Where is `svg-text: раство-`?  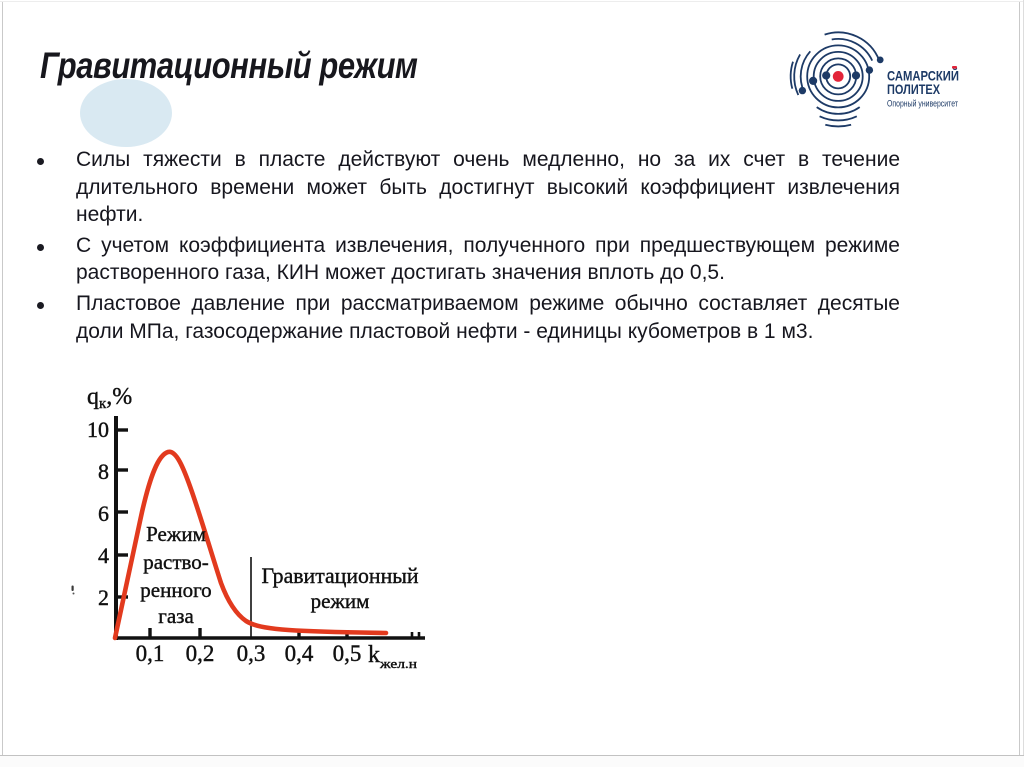 svg-text: раство- is located at coordinates (176, 562).